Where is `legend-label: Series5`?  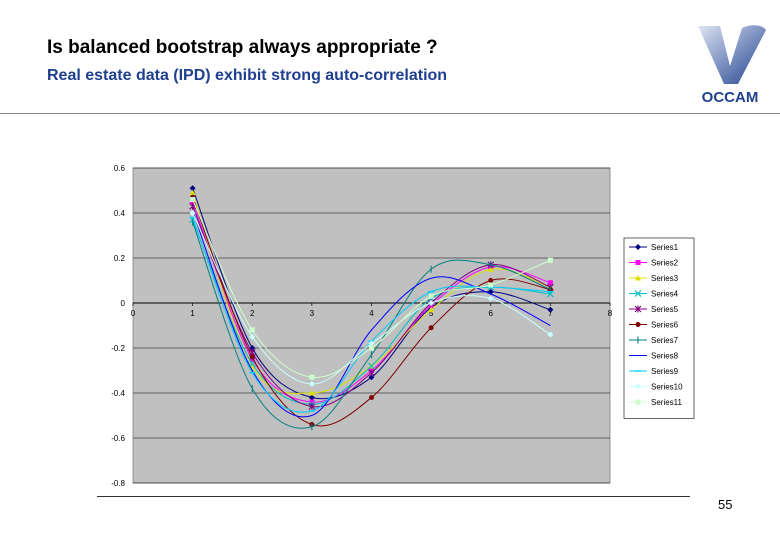
legend-label: Series5 is located at coordinates (665, 309).